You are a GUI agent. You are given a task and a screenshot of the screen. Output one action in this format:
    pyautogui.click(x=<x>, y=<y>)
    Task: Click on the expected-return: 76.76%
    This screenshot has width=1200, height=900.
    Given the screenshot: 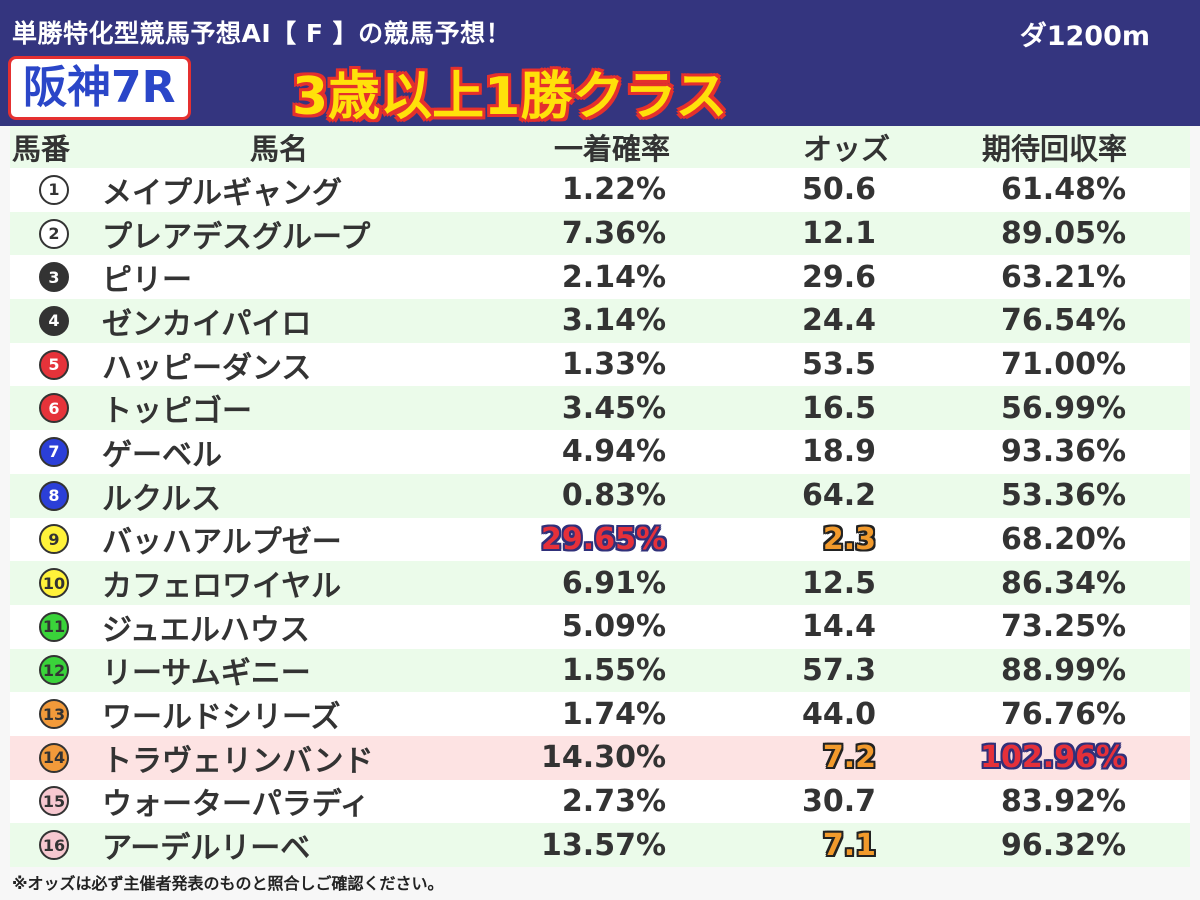 What is the action you would take?
    pyautogui.click(x=1018, y=714)
    